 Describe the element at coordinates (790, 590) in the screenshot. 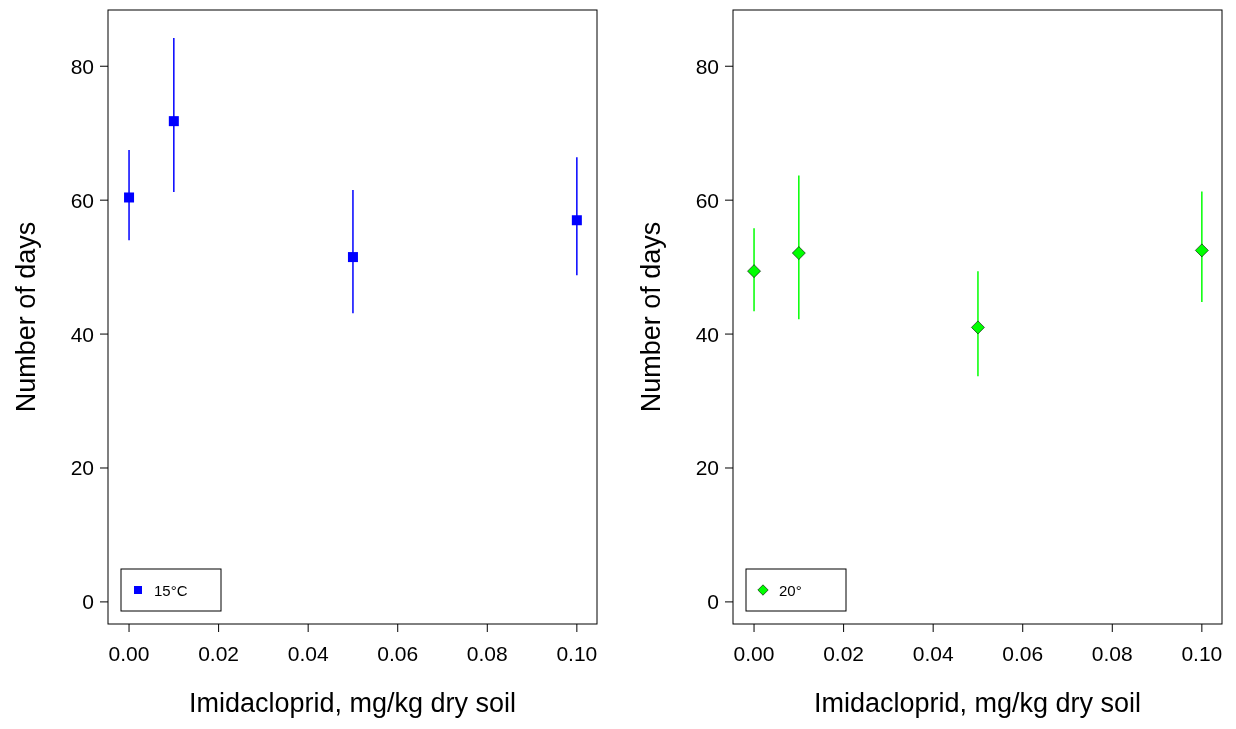

I see `legend-label: 20°` at that location.